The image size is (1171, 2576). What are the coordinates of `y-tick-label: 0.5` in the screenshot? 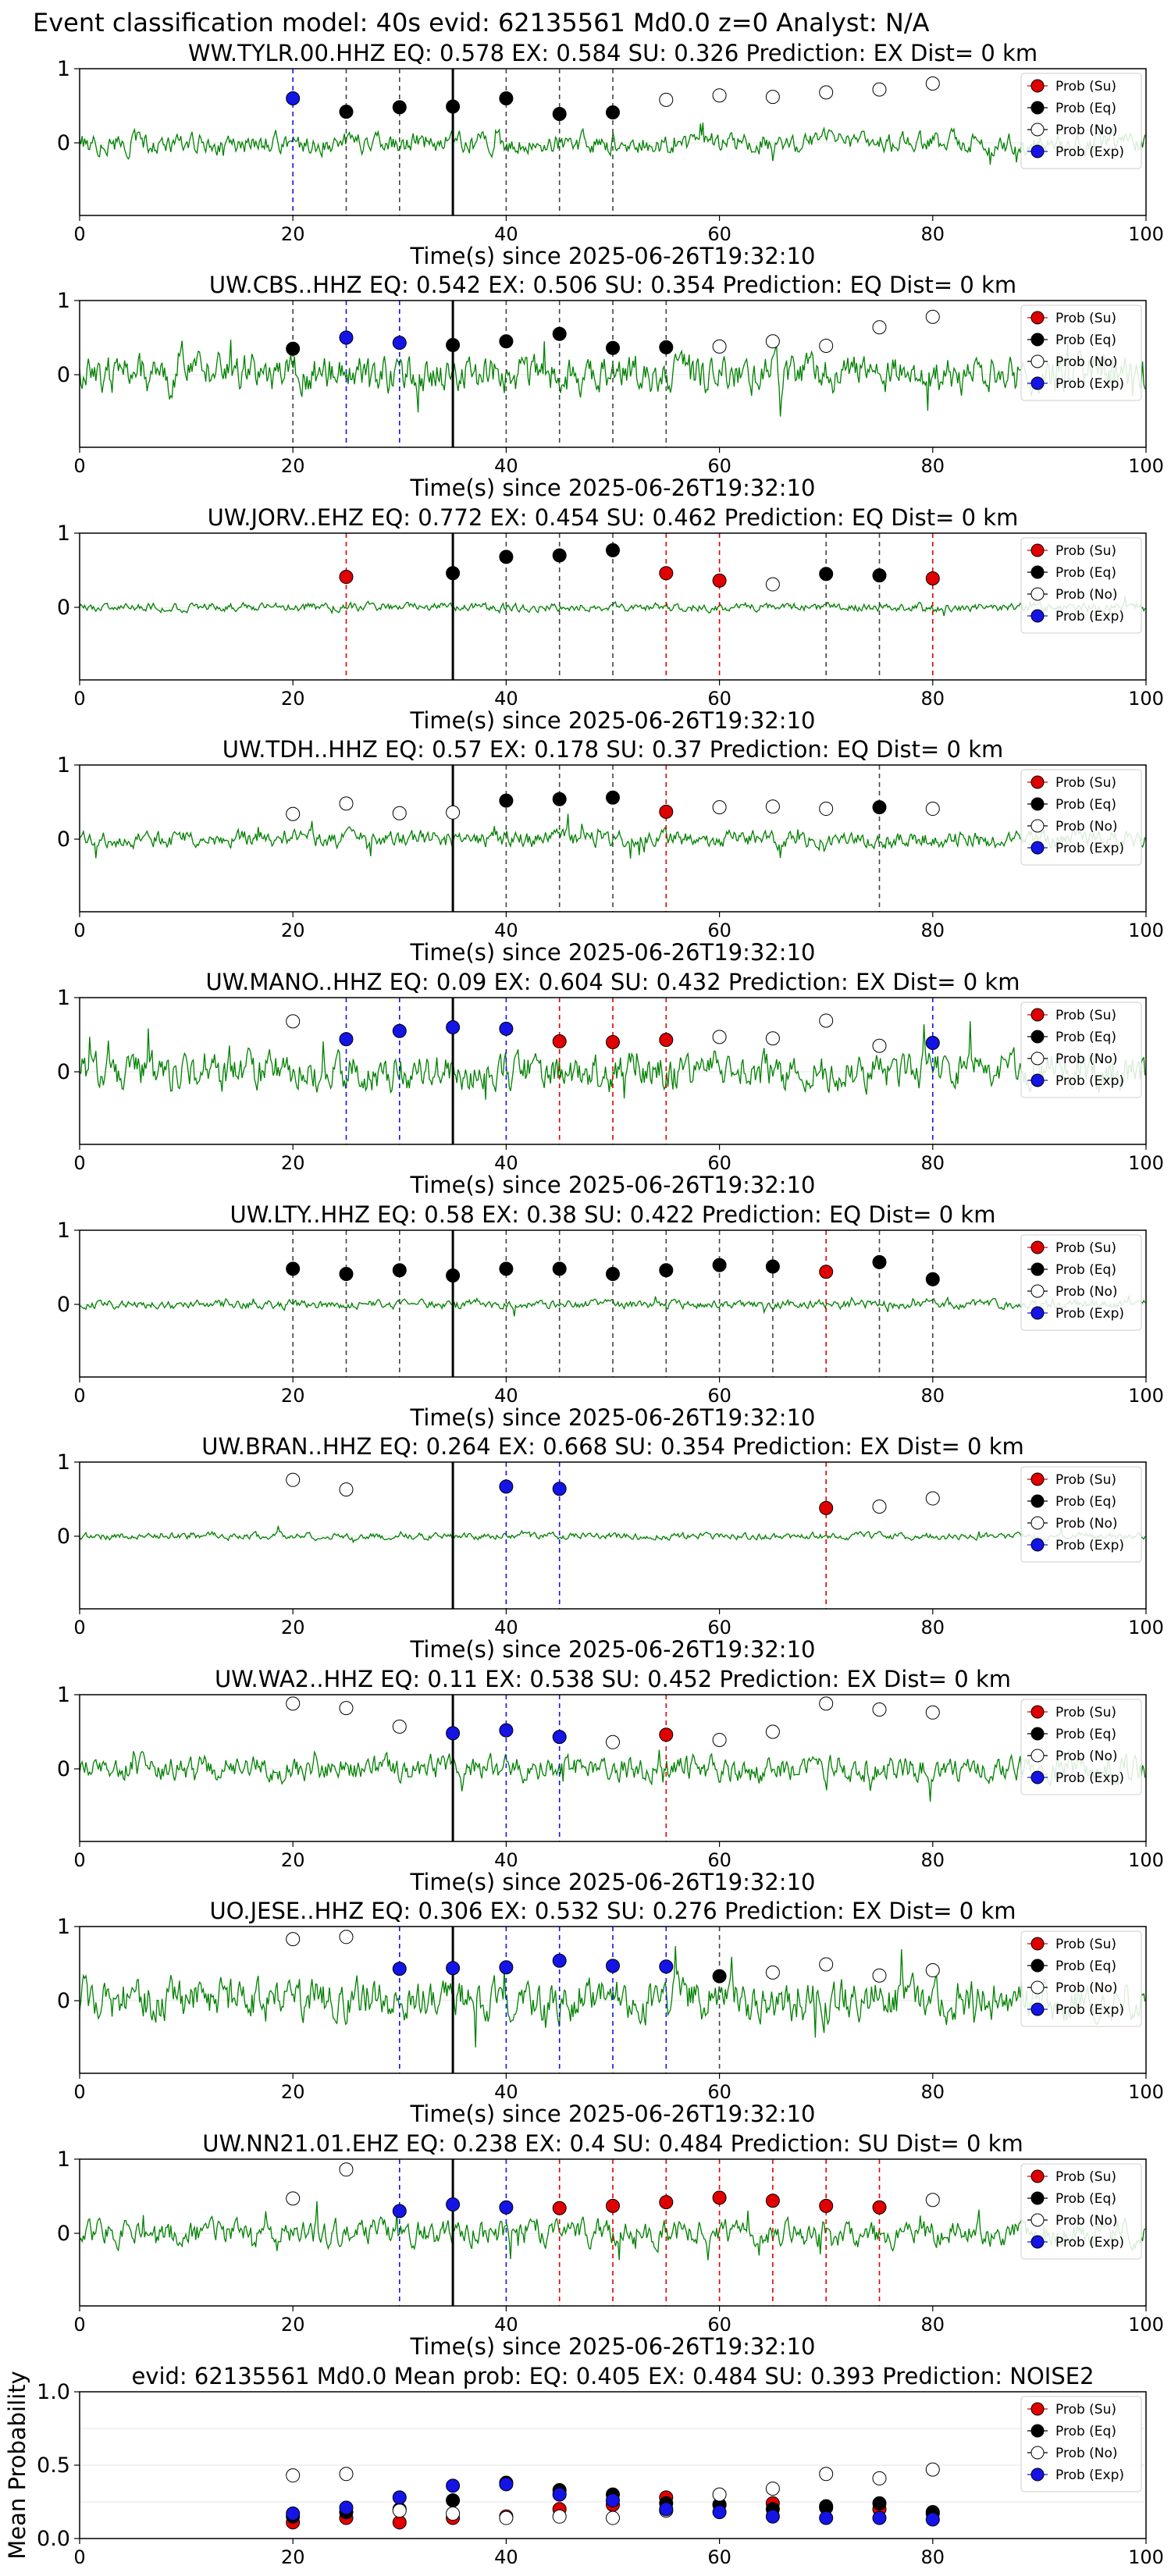 It's located at (54, 2465).